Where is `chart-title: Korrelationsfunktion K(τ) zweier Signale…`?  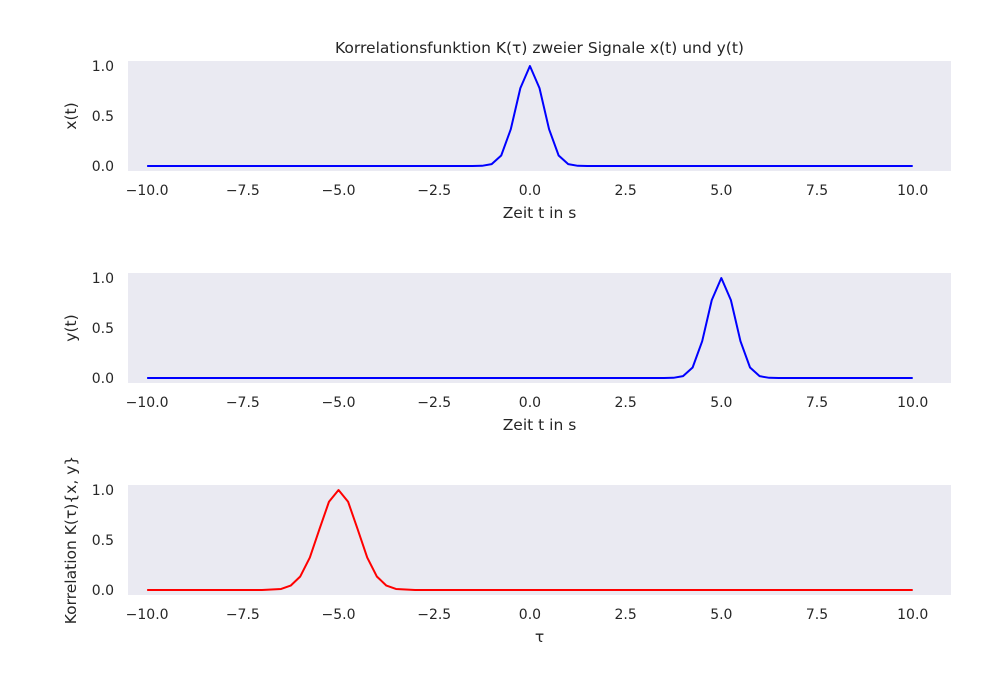 chart-title: Korrelationsfunktion K(τ) zweier Signale… is located at coordinates (539, 48).